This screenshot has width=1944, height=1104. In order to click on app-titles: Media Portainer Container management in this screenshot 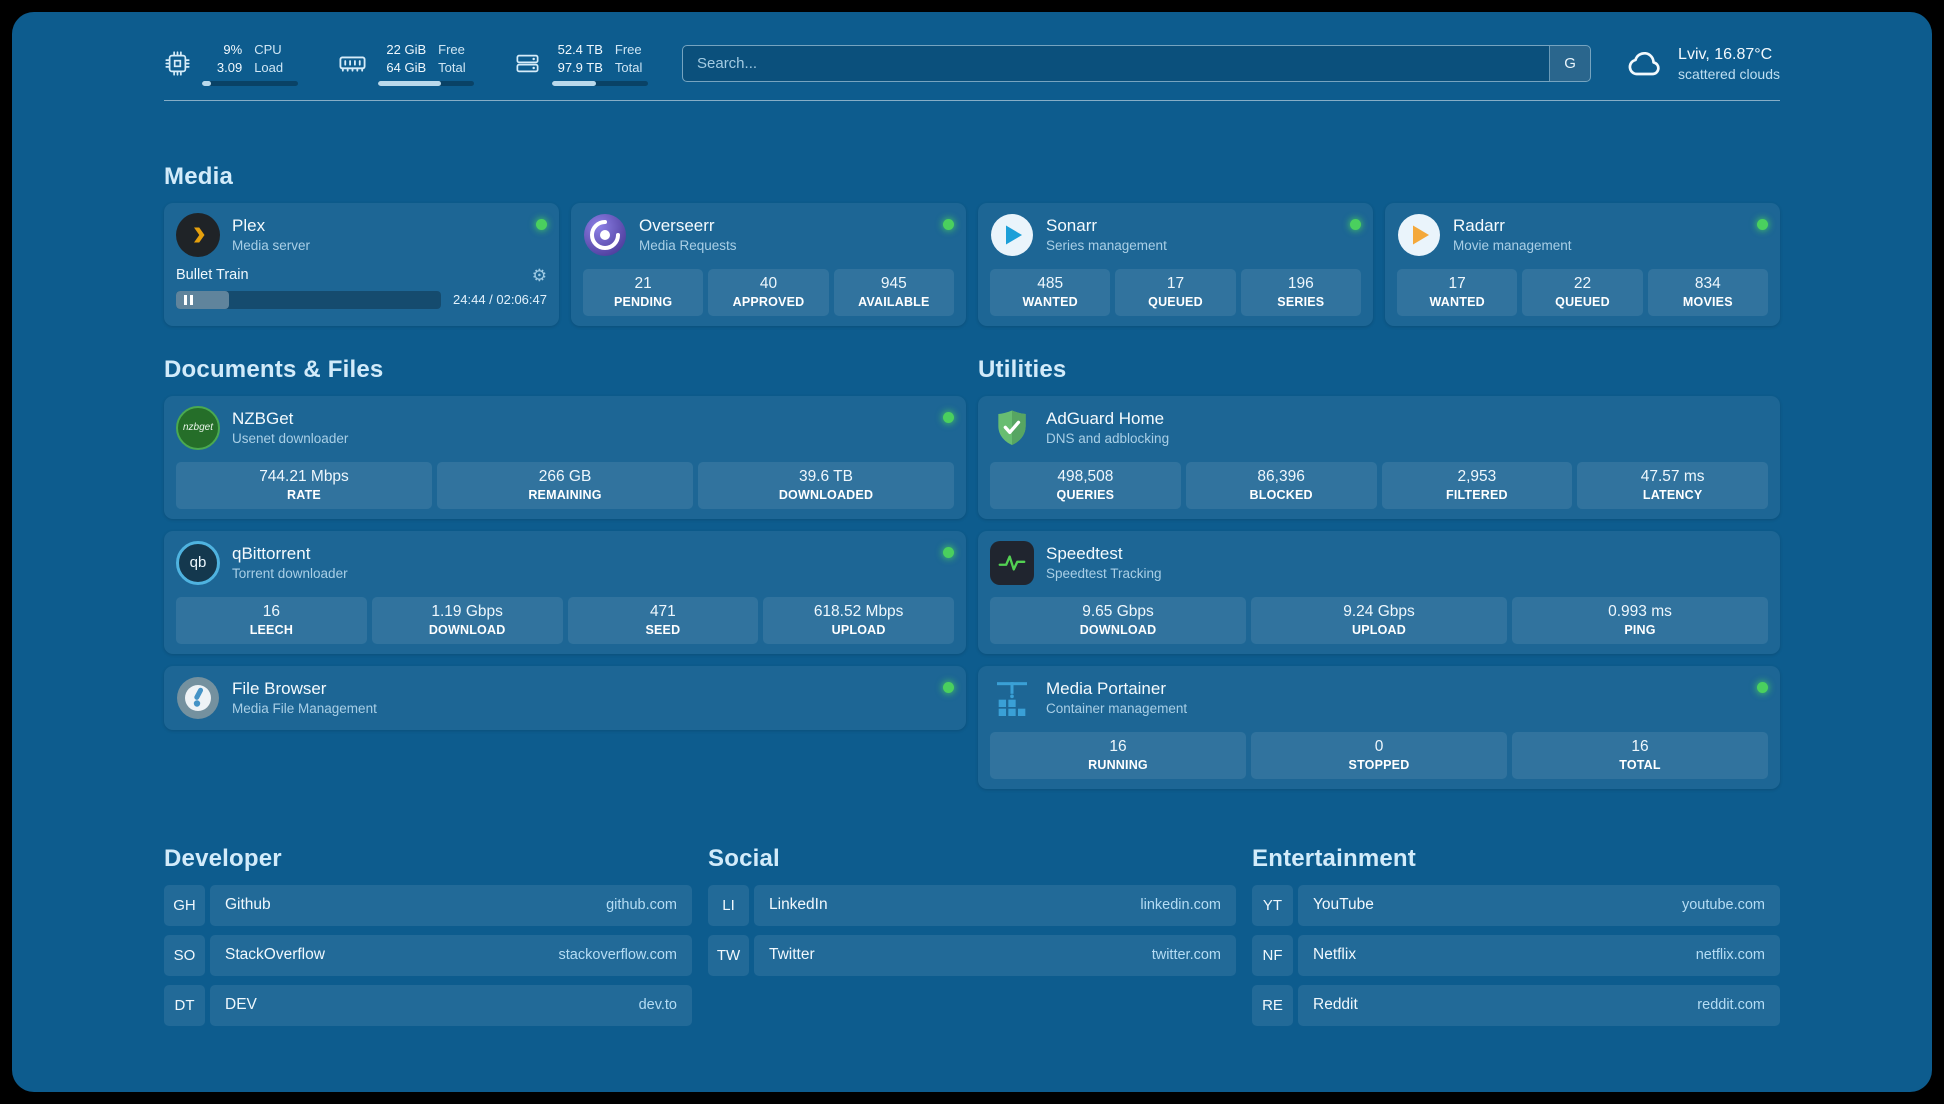, I will do `click(1116, 697)`.